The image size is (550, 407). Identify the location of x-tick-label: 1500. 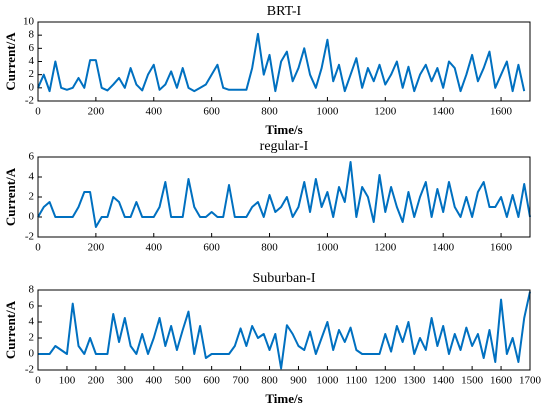
(472, 381).